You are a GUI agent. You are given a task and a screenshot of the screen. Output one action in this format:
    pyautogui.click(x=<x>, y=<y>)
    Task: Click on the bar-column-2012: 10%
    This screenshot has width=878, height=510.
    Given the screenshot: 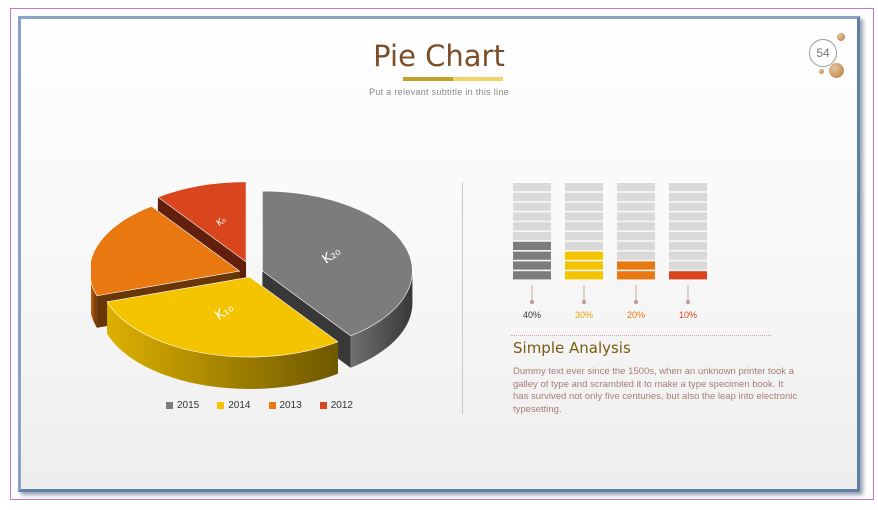 What is the action you would take?
    pyautogui.click(x=688, y=251)
    